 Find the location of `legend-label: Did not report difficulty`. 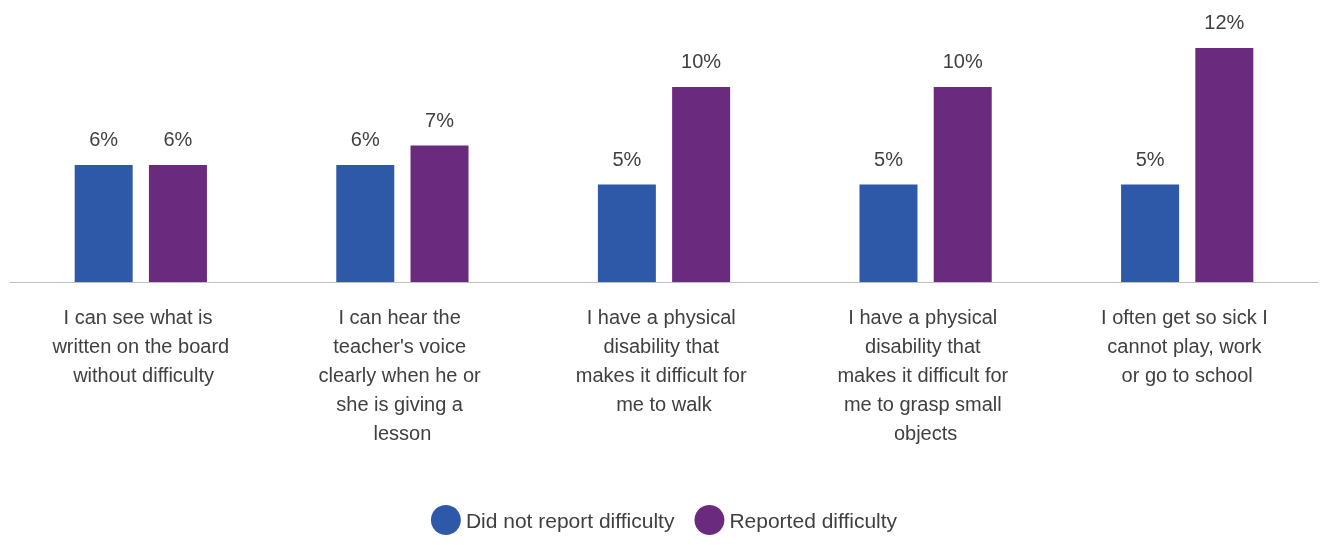

legend-label: Did not report difficulty is located at coordinates (570, 520).